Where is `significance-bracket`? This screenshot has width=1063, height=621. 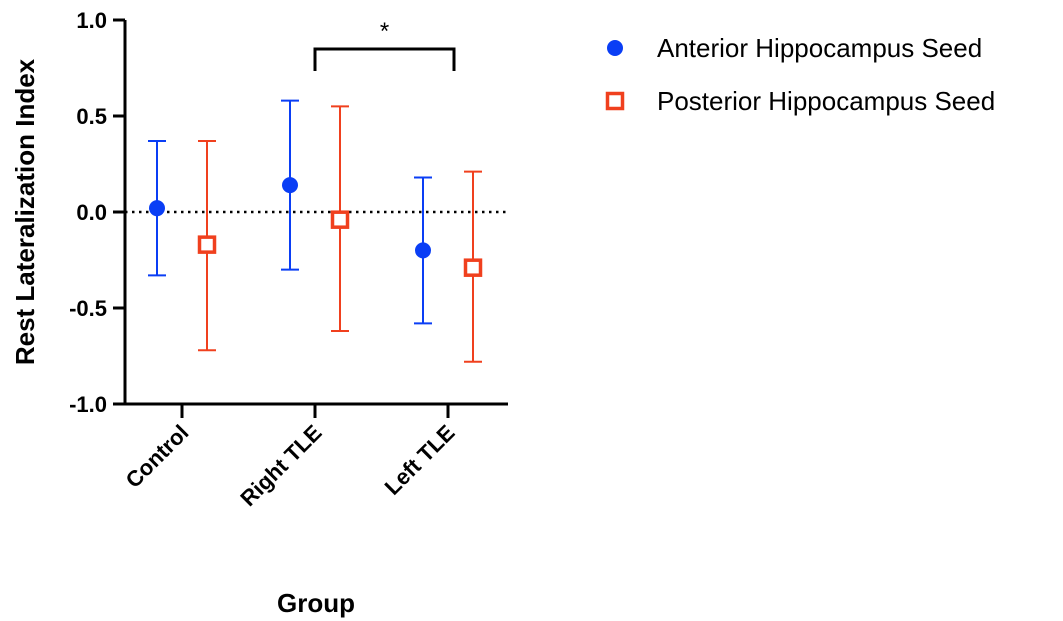
significance-bracket is located at coordinates (384, 59).